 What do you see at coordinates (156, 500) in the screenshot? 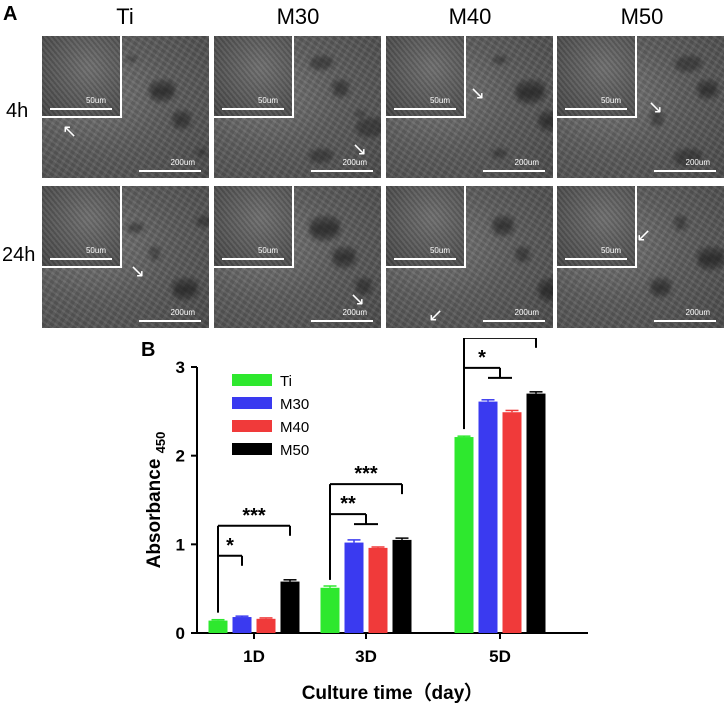
I see `y-axis-label: Absorbance 450` at bounding box center [156, 500].